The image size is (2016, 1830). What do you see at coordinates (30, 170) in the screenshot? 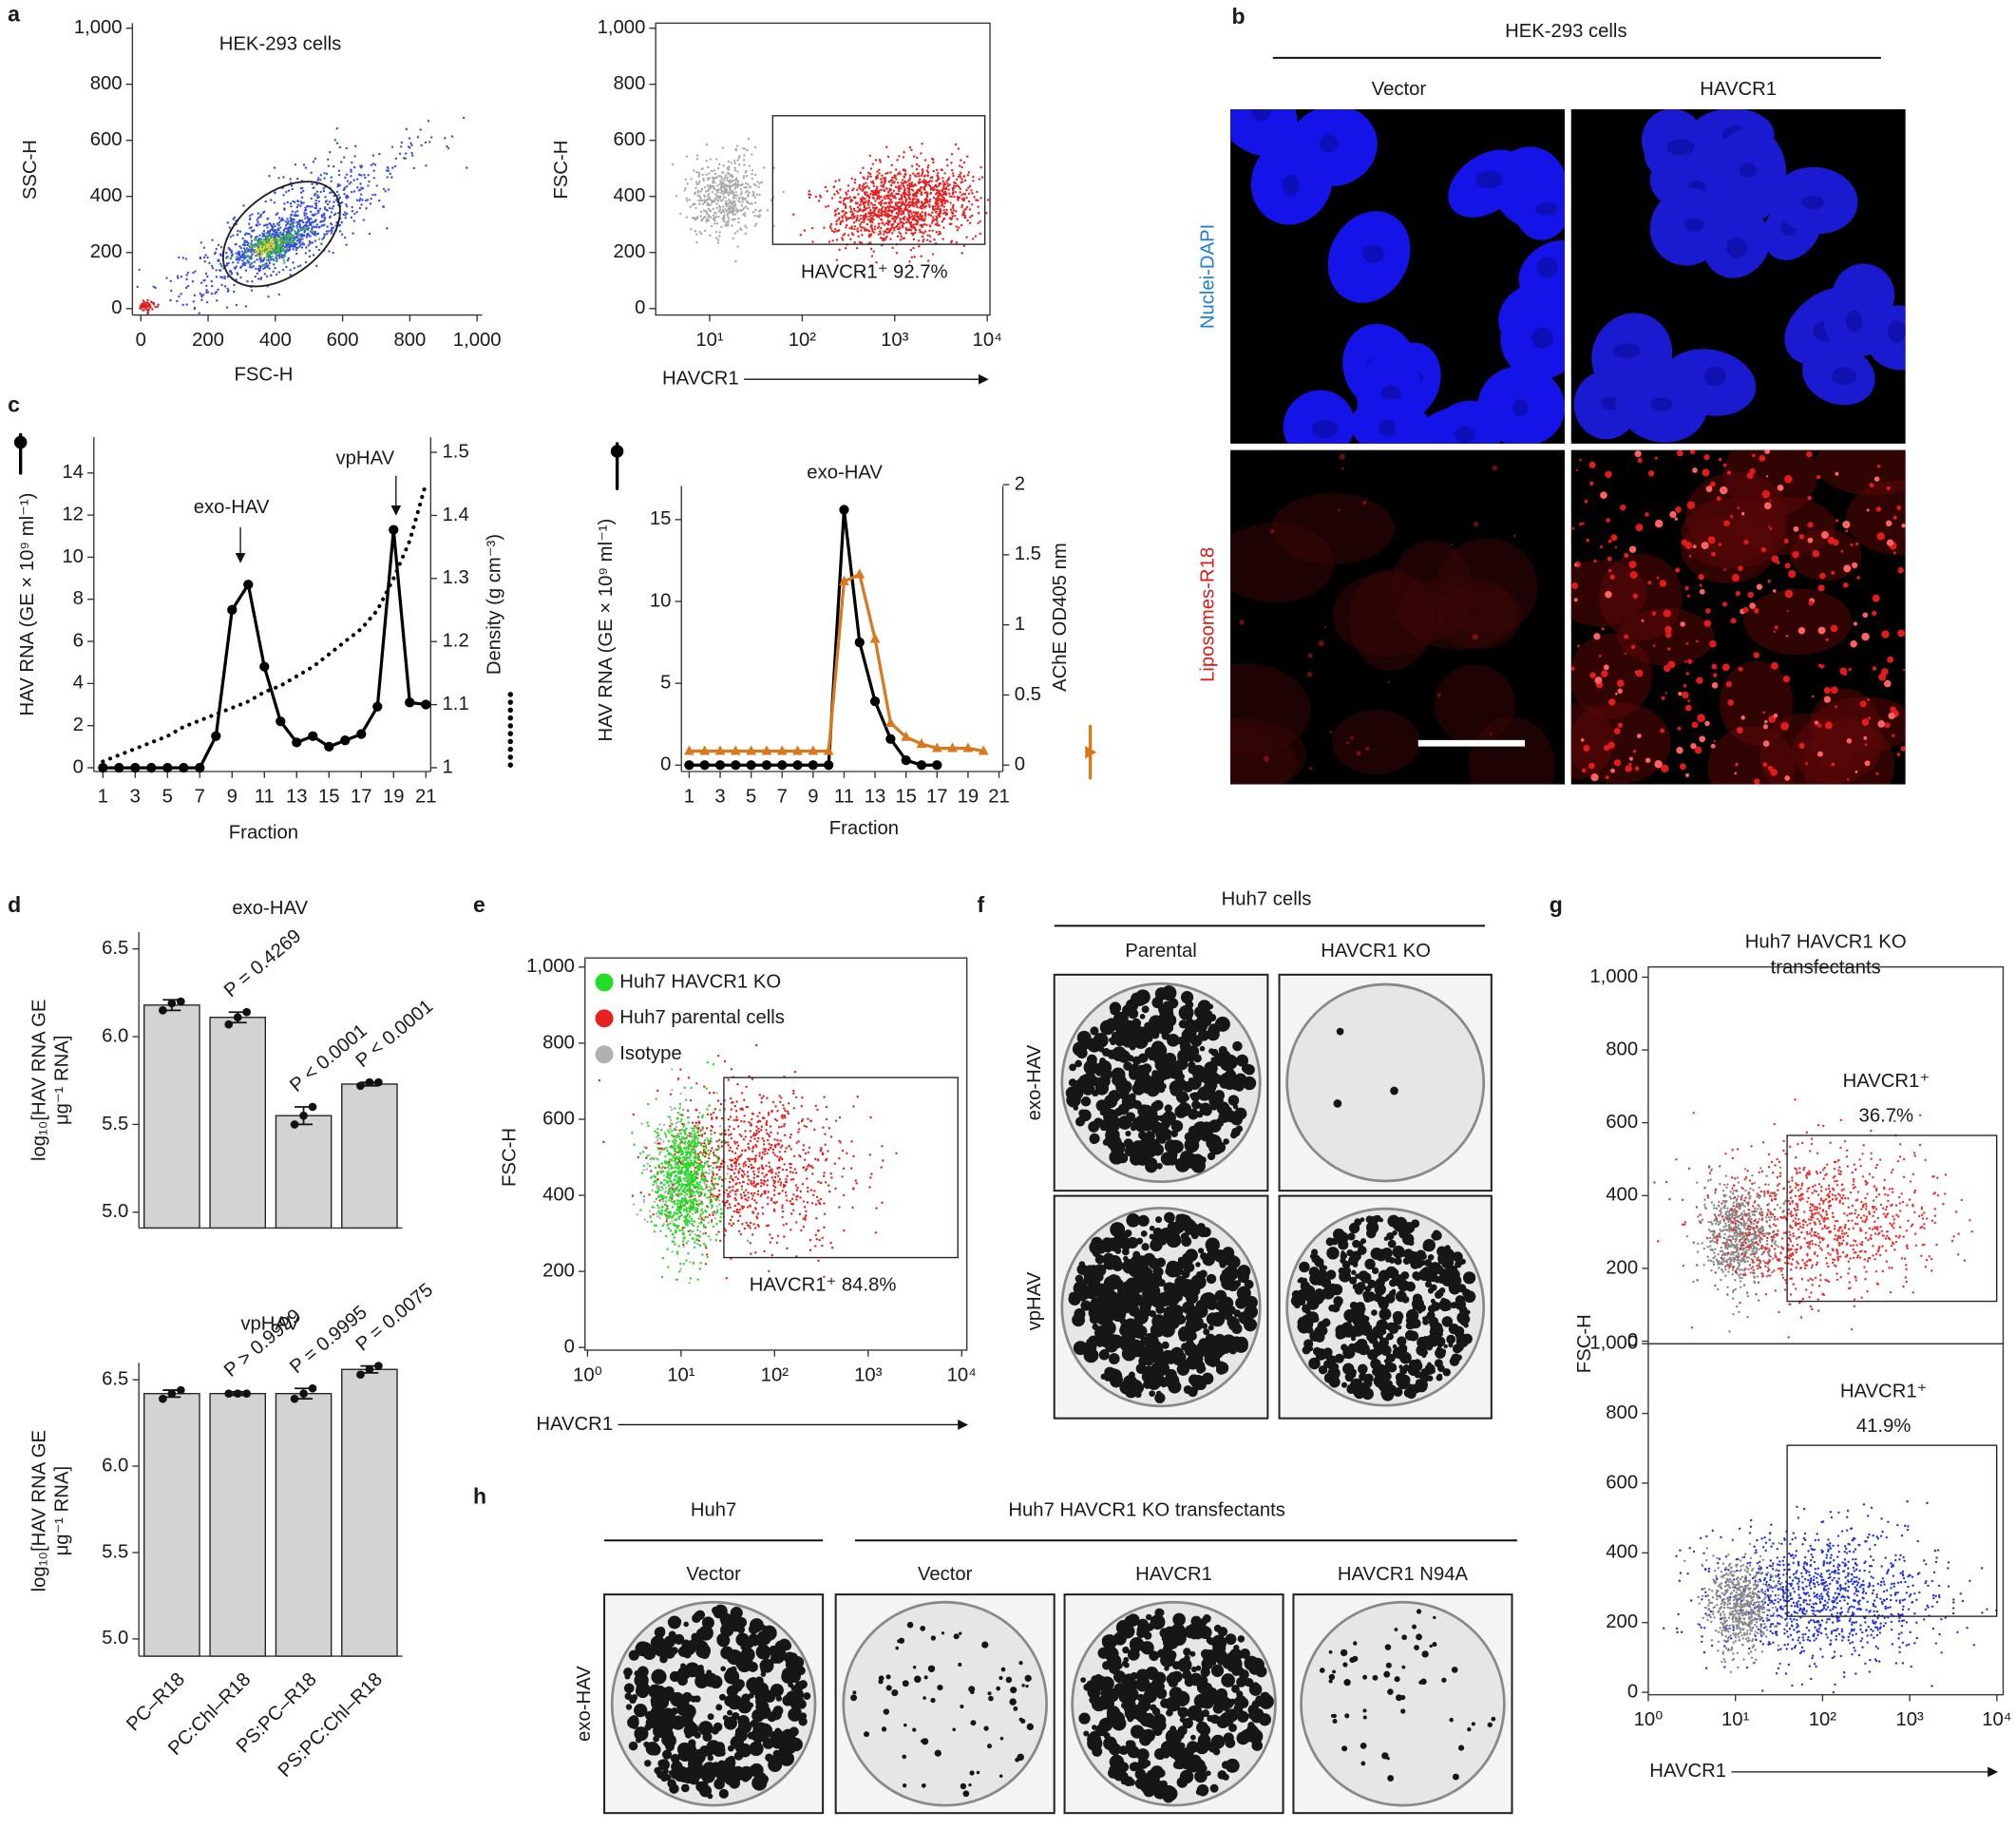
I see `y-axis-label: SSC-H` at bounding box center [30, 170].